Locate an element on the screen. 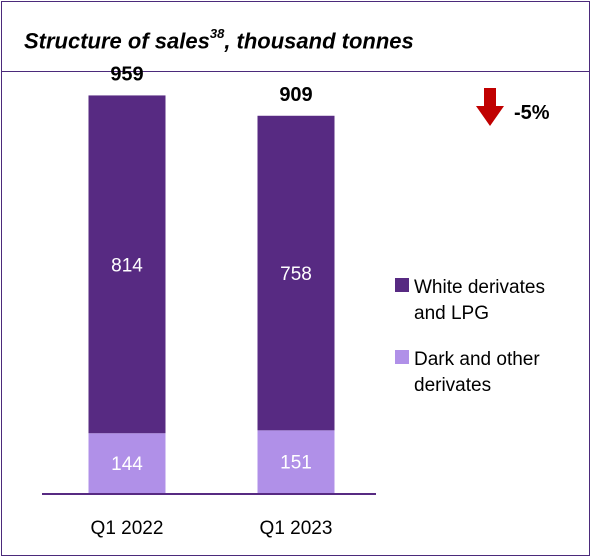 The width and height of the screenshot is (593, 558). segment-value-label: 151 is located at coordinates (296, 463).